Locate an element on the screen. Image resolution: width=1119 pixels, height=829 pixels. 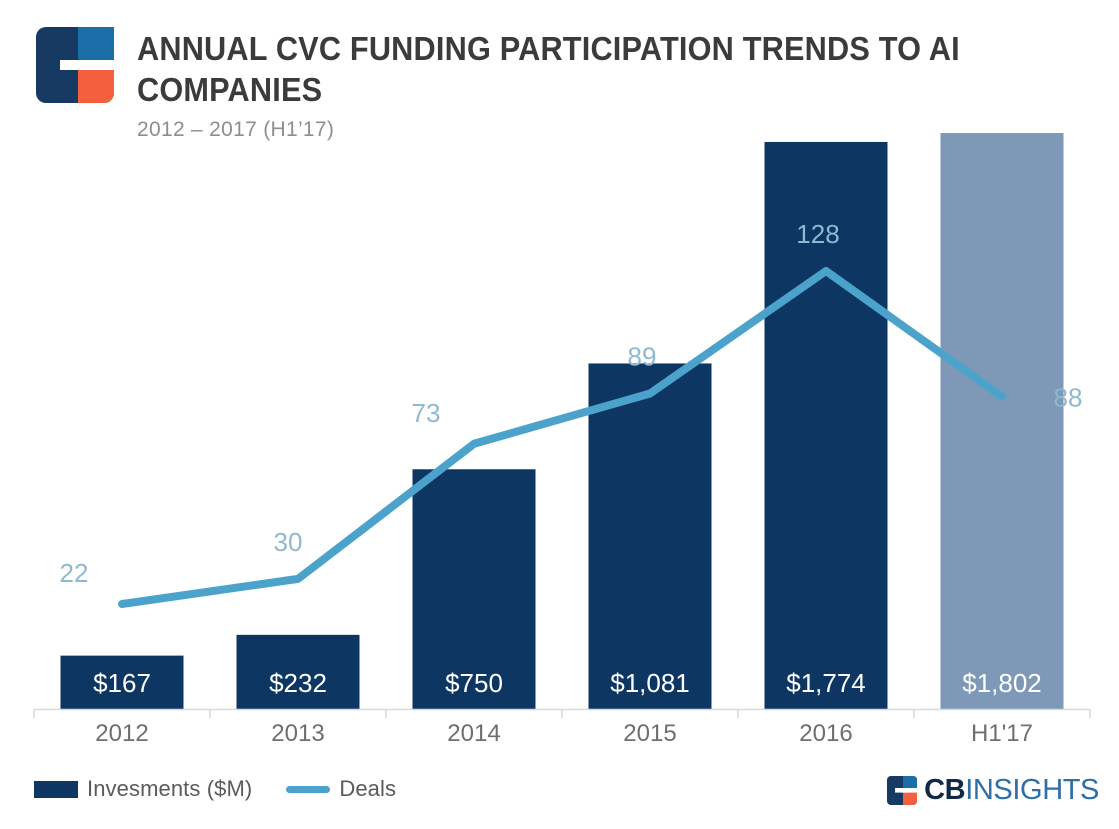
cb-insights-brand: CBINSIGHTS is located at coordinates (993, 790).